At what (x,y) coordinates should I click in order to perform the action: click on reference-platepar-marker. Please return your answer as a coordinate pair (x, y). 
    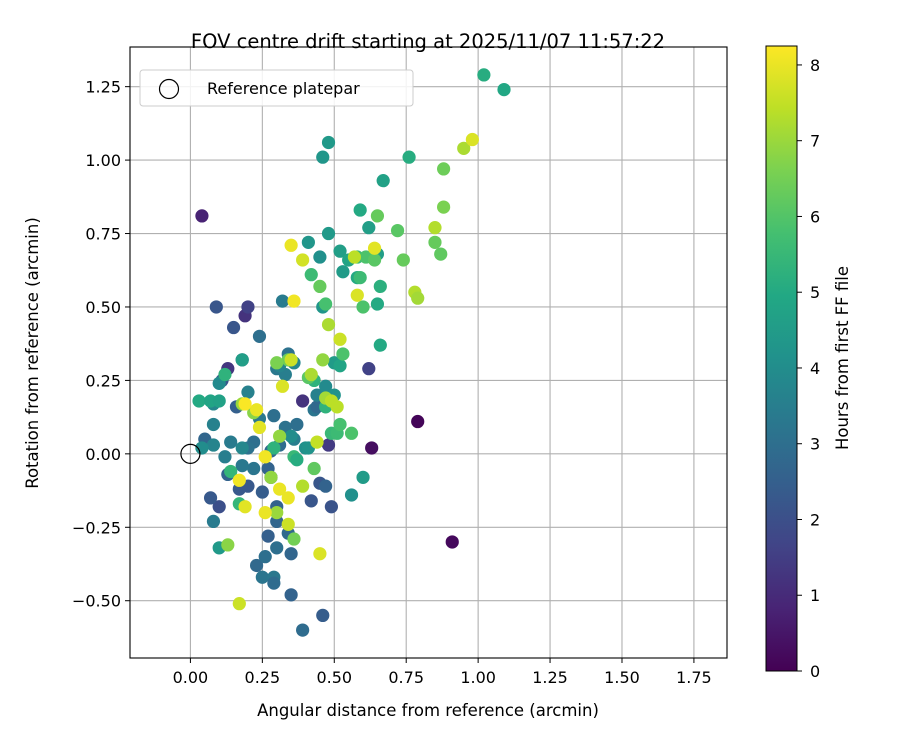
    Looking at the image, I should click on (190, 453).